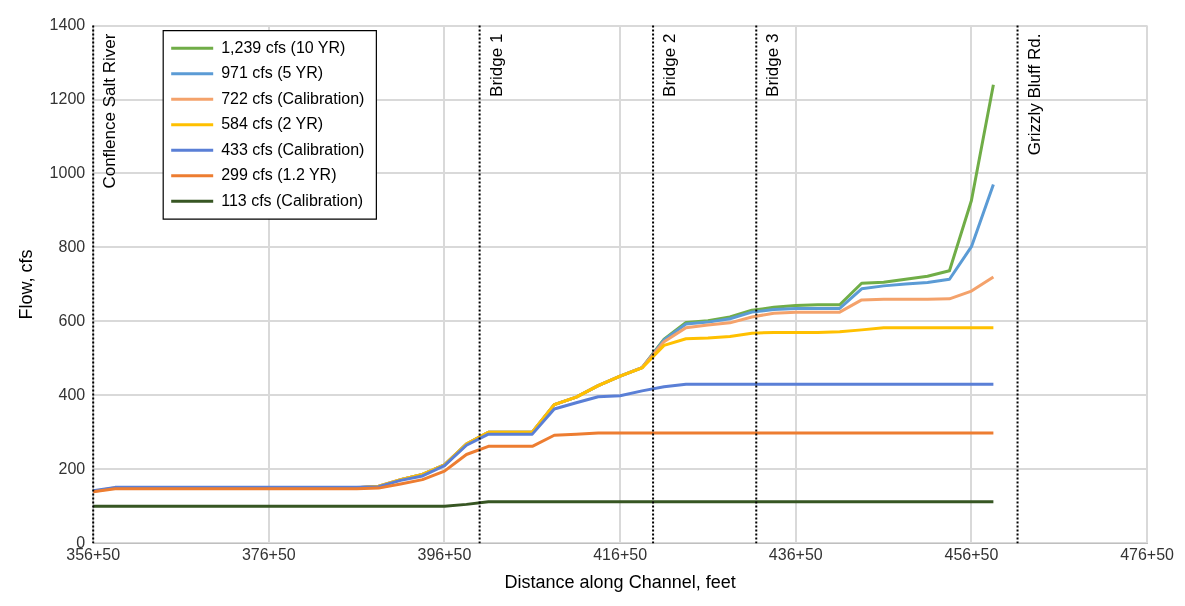 Image resolution: width=1185 pixels, height=606 pixels. What do you see at coordinates (279, 175) in the screenshot?
I see `legend-label: 299 cfs (1.2 YR)` at bounding box center [279, 175].